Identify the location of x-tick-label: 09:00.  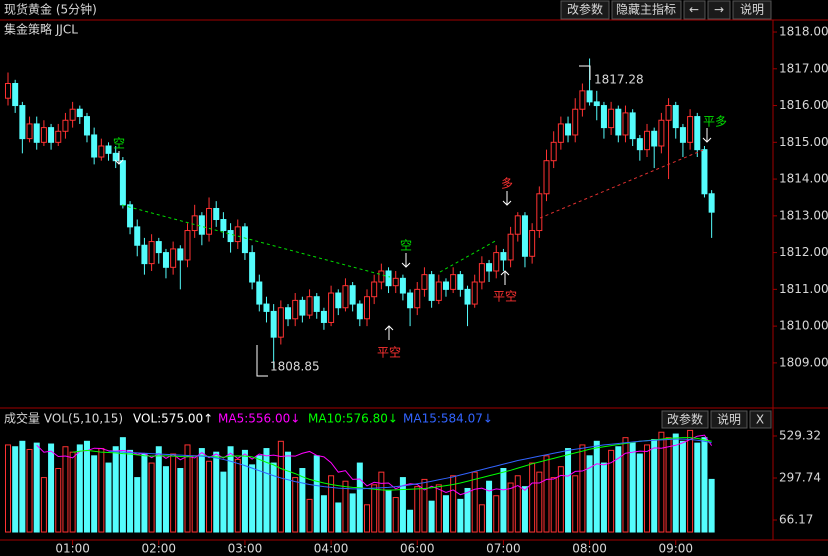
(675, 549).